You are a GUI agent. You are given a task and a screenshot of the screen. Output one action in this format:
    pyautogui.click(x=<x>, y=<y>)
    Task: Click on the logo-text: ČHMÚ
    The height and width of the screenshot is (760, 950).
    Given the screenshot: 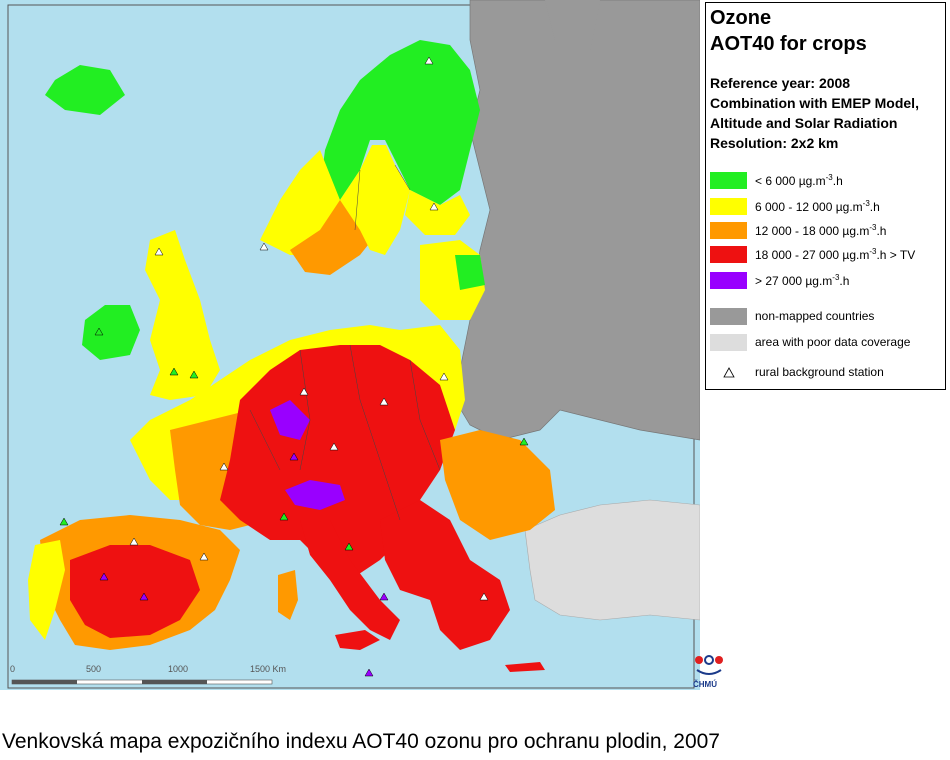 What is the action you would take?
    pyautogui.click(x=705, y=684)
    